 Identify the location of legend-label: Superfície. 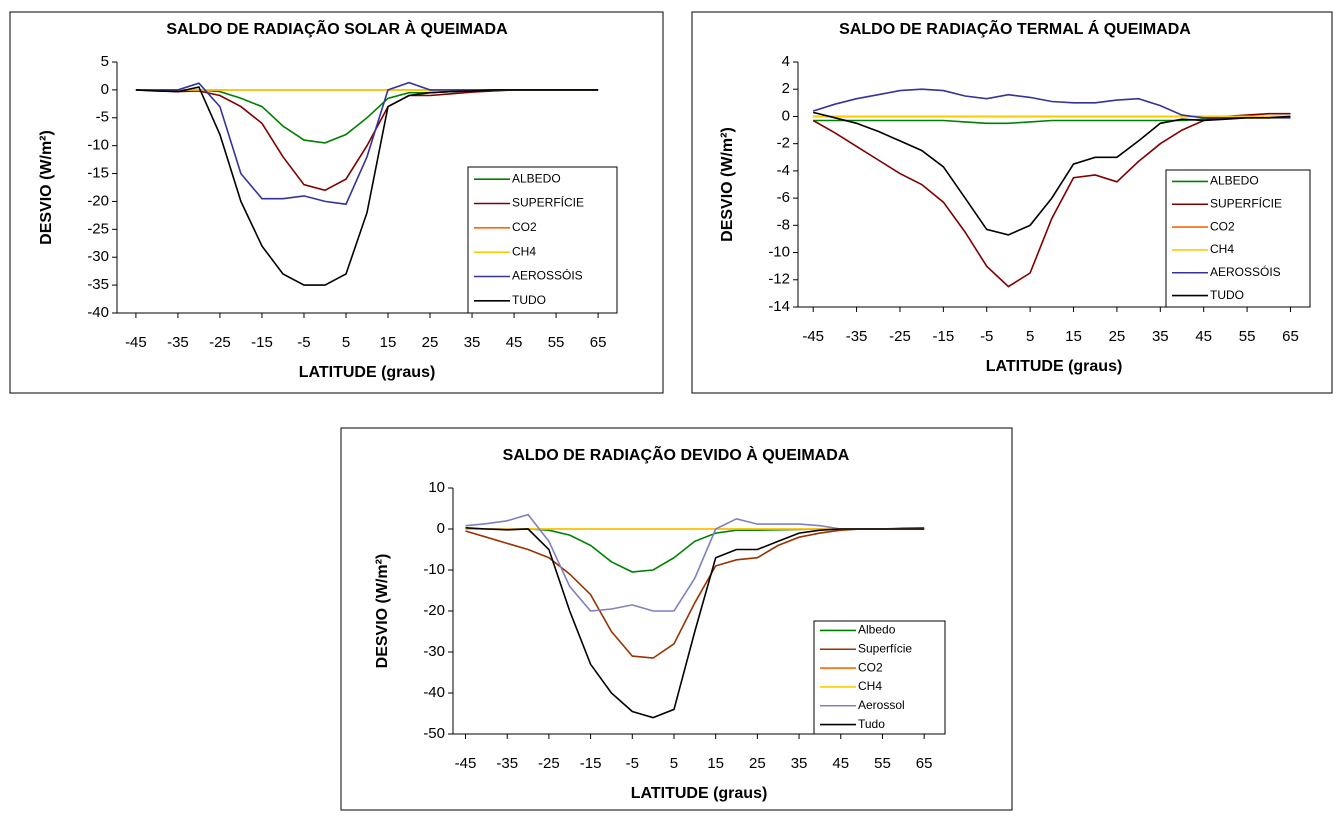
(885, 648).